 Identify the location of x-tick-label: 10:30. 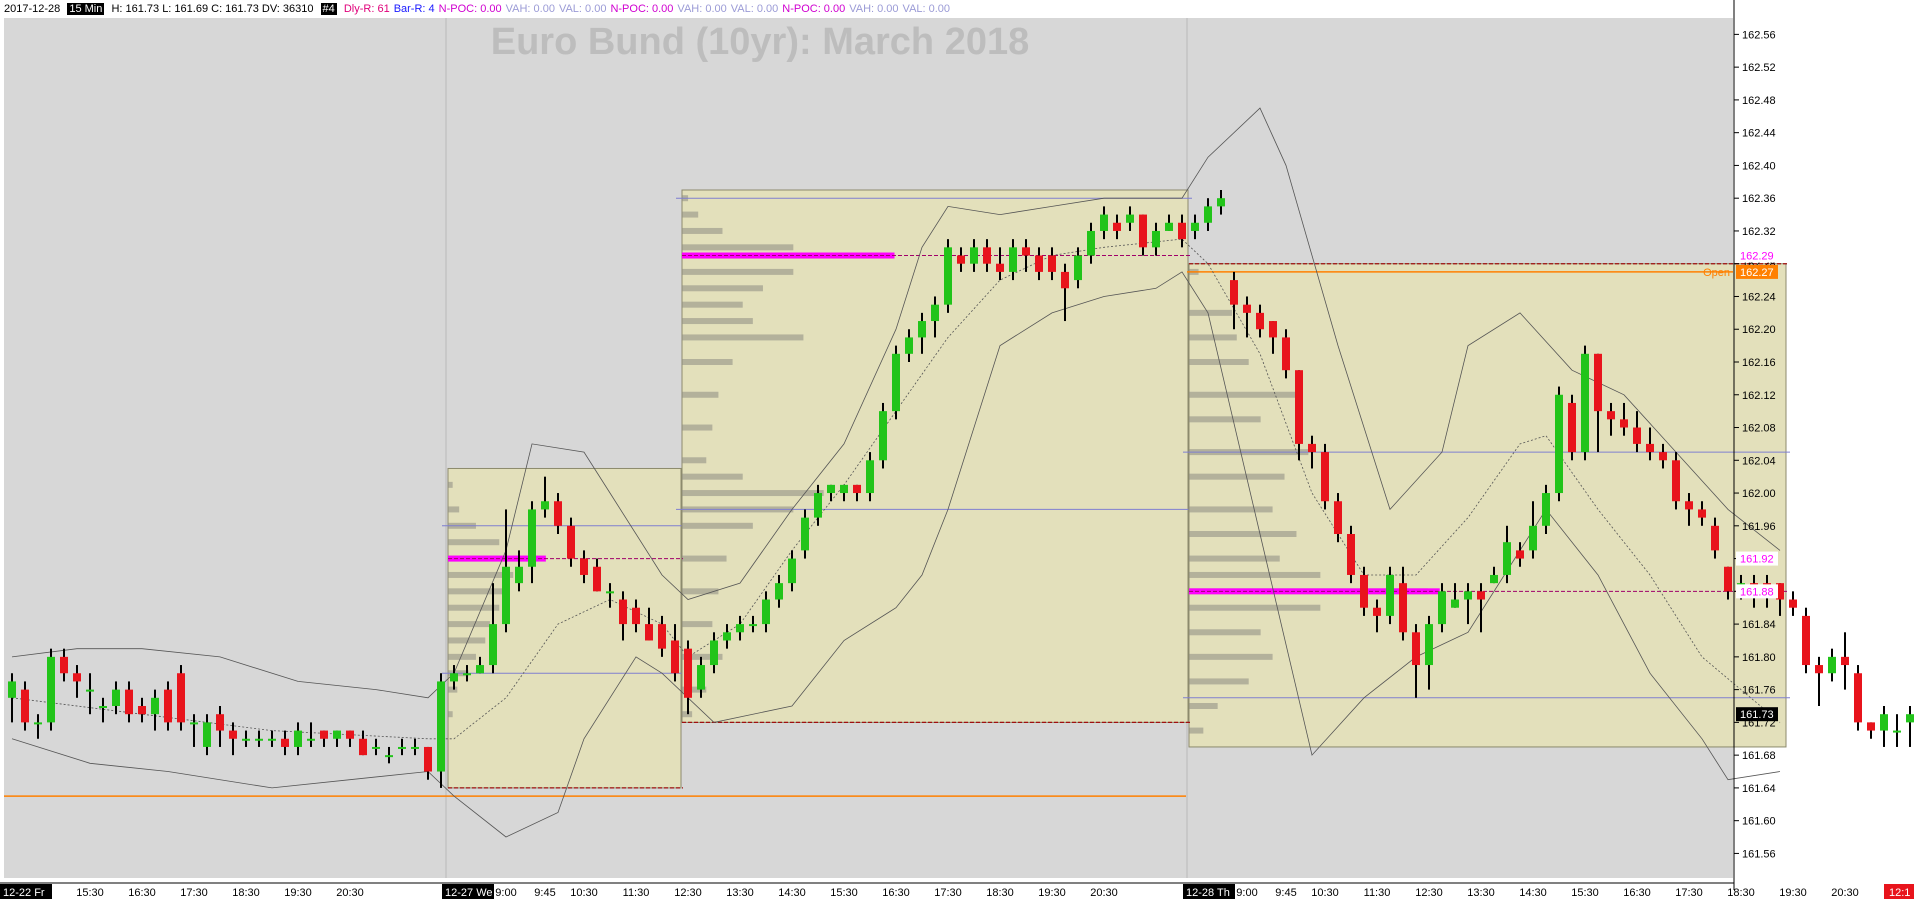
(1325, 893).